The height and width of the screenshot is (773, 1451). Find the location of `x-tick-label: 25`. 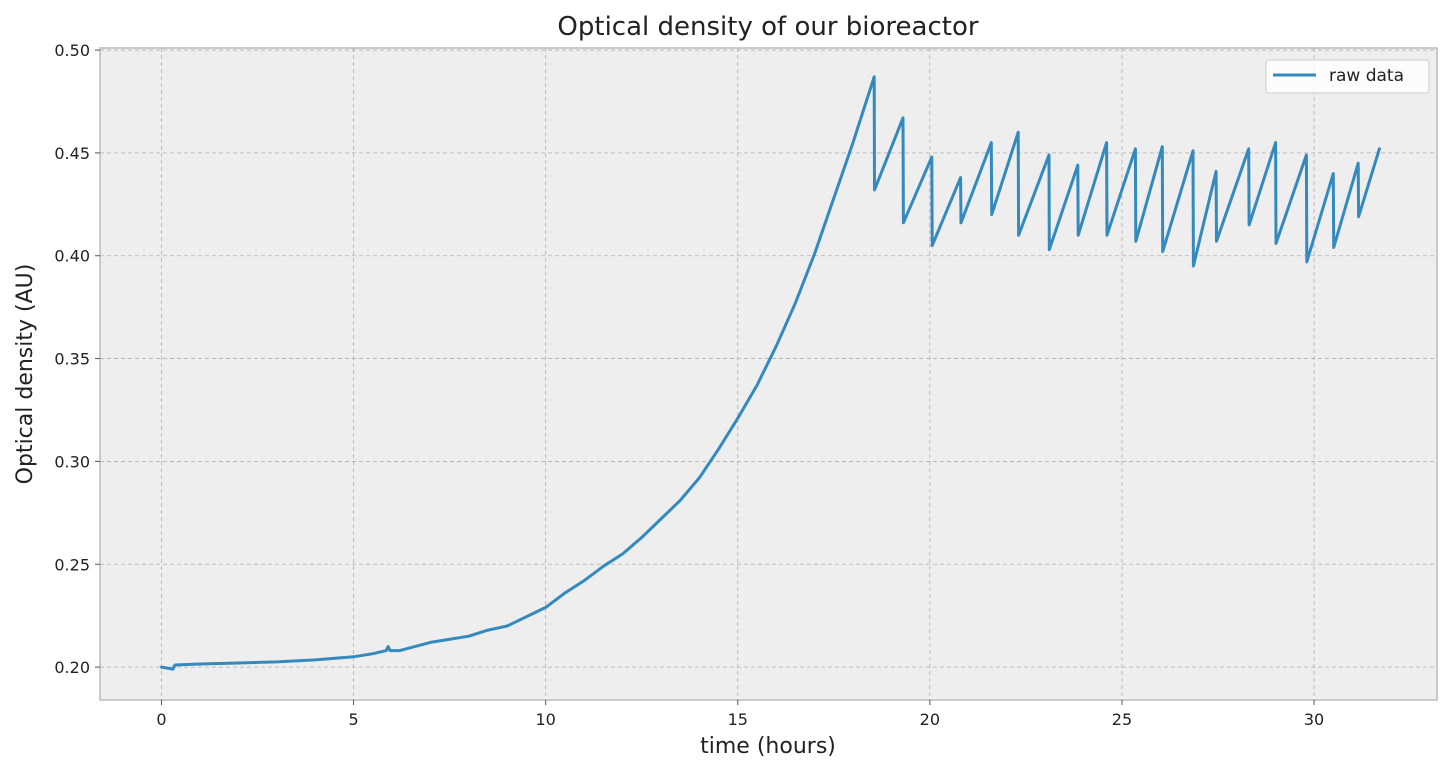

x-tick-label: 25 is located at coordinates (1122, 719).